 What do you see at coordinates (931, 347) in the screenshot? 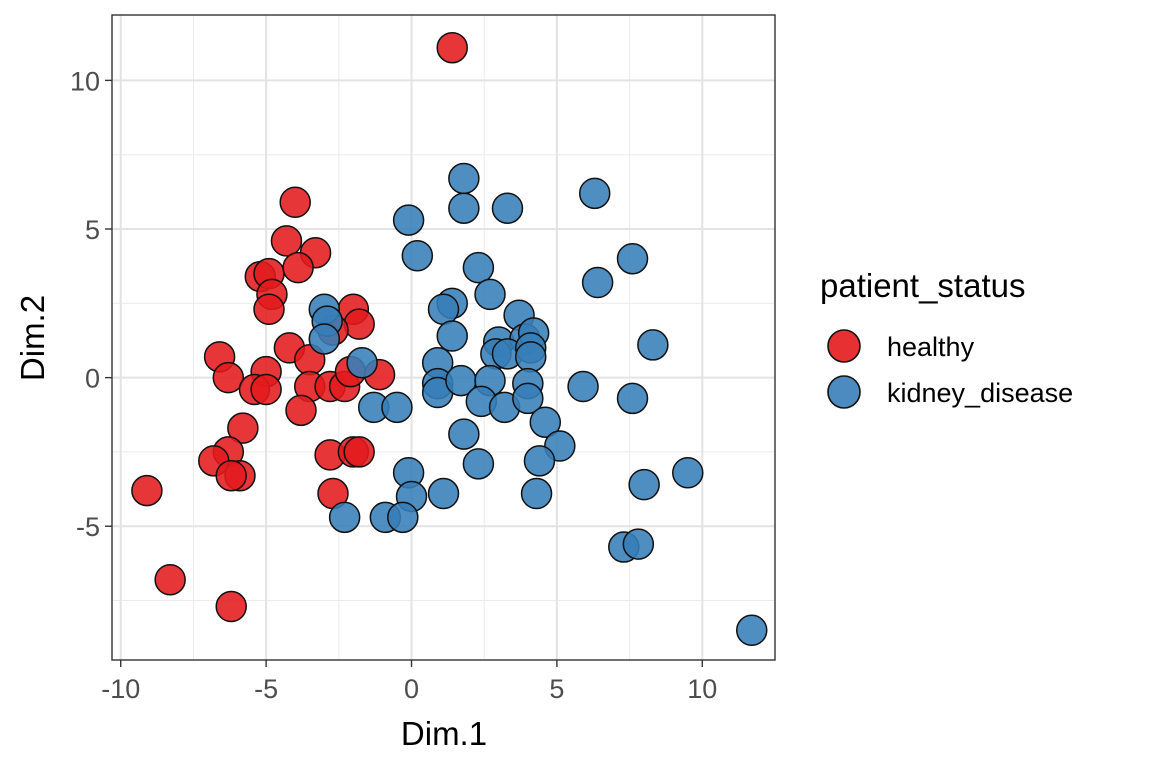
I see `legend-label-healthy: healthy` at bounding box center [931, 347].